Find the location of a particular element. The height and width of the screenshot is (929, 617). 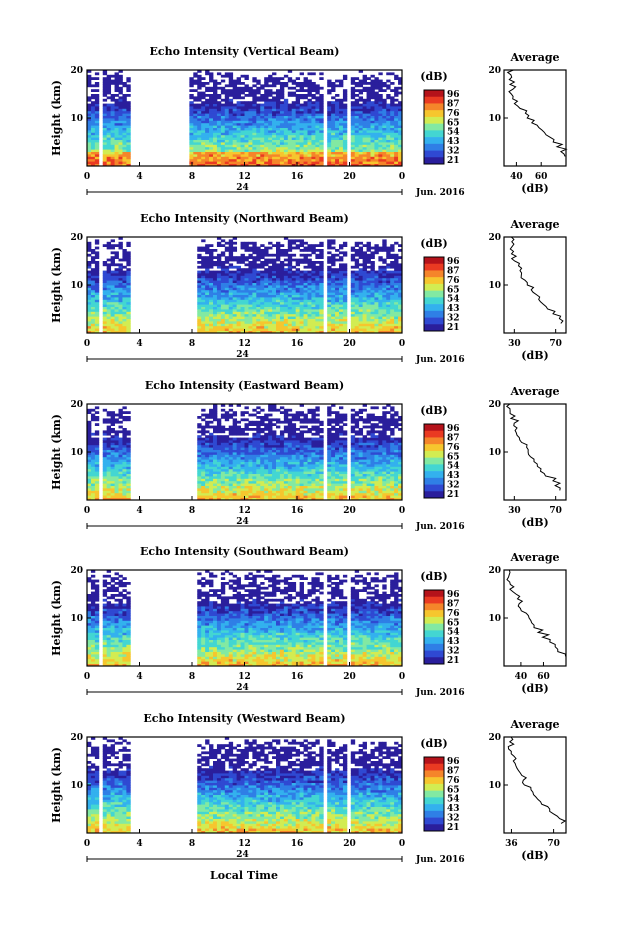

heatmap-cells is located at coordinates (245, 118).